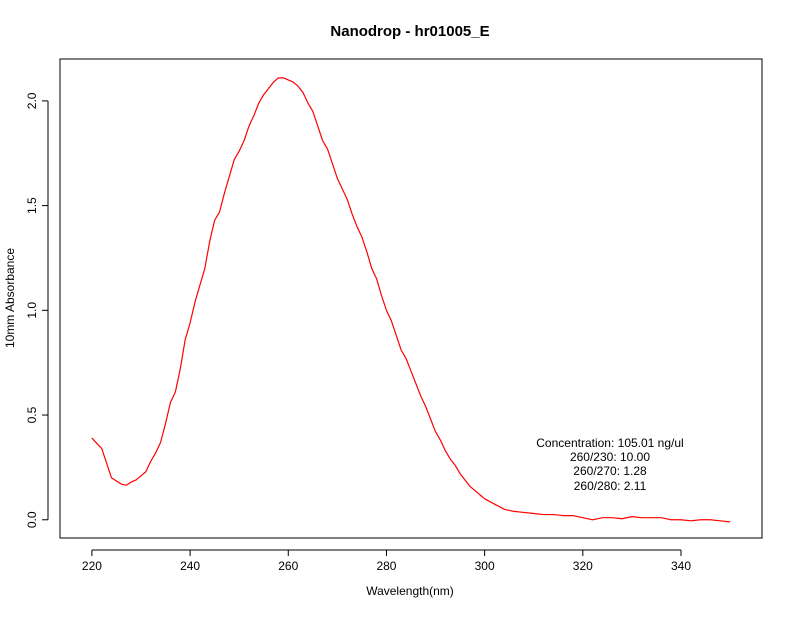  I want to click on ratio-260-230-text: 260/230: 10.00, so click(610, 457).